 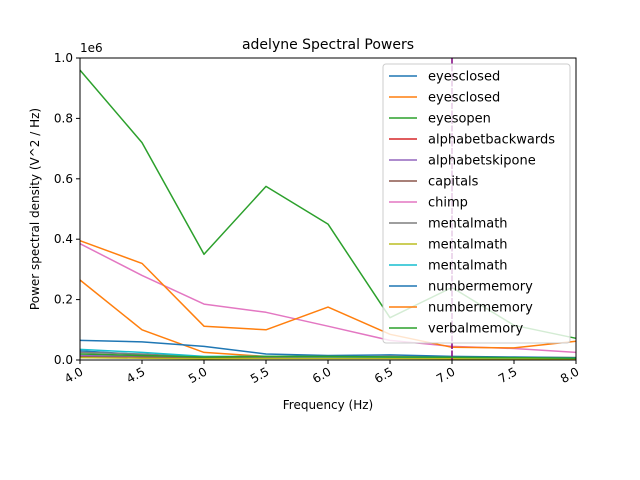 I want to click on legend-label: verbalmemory, so click(x=475, y=329).